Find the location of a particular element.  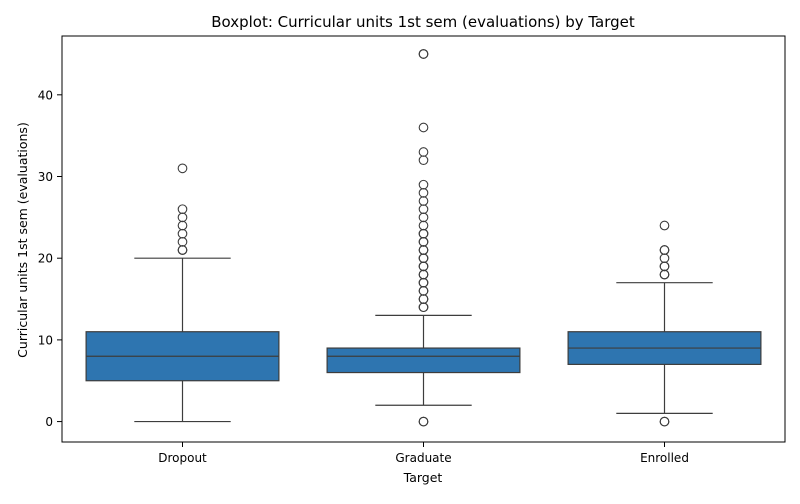

x-tick-label-dropout: Dropout is located at coordinates (182, 458).